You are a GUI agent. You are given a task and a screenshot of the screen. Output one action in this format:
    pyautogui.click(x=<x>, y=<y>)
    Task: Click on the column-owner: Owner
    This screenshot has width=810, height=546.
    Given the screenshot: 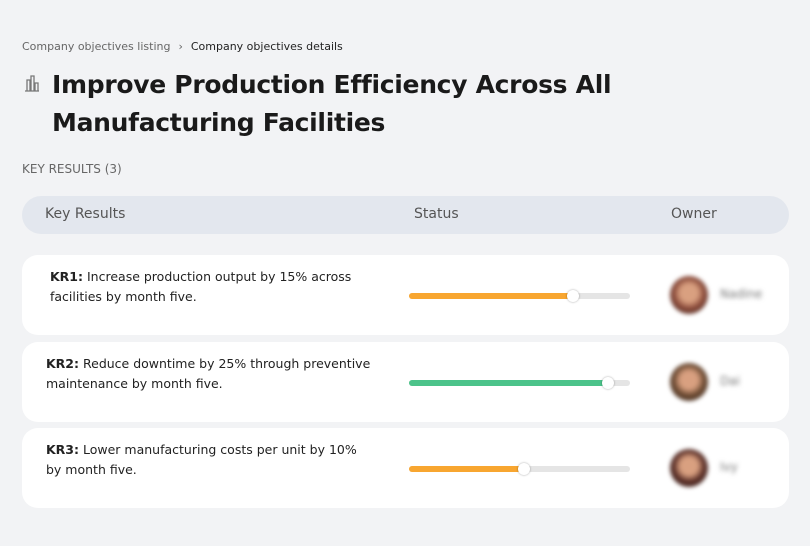 What is the action you would take?
    pyautogui.click(x=694, y=214)
    